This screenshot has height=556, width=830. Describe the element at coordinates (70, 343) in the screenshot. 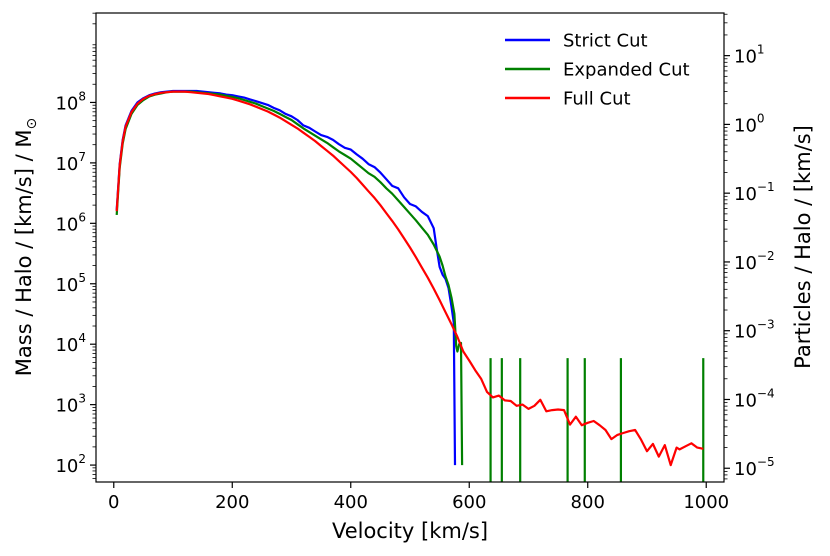

I see `y-left-tick-label: 10⁴` at that location.